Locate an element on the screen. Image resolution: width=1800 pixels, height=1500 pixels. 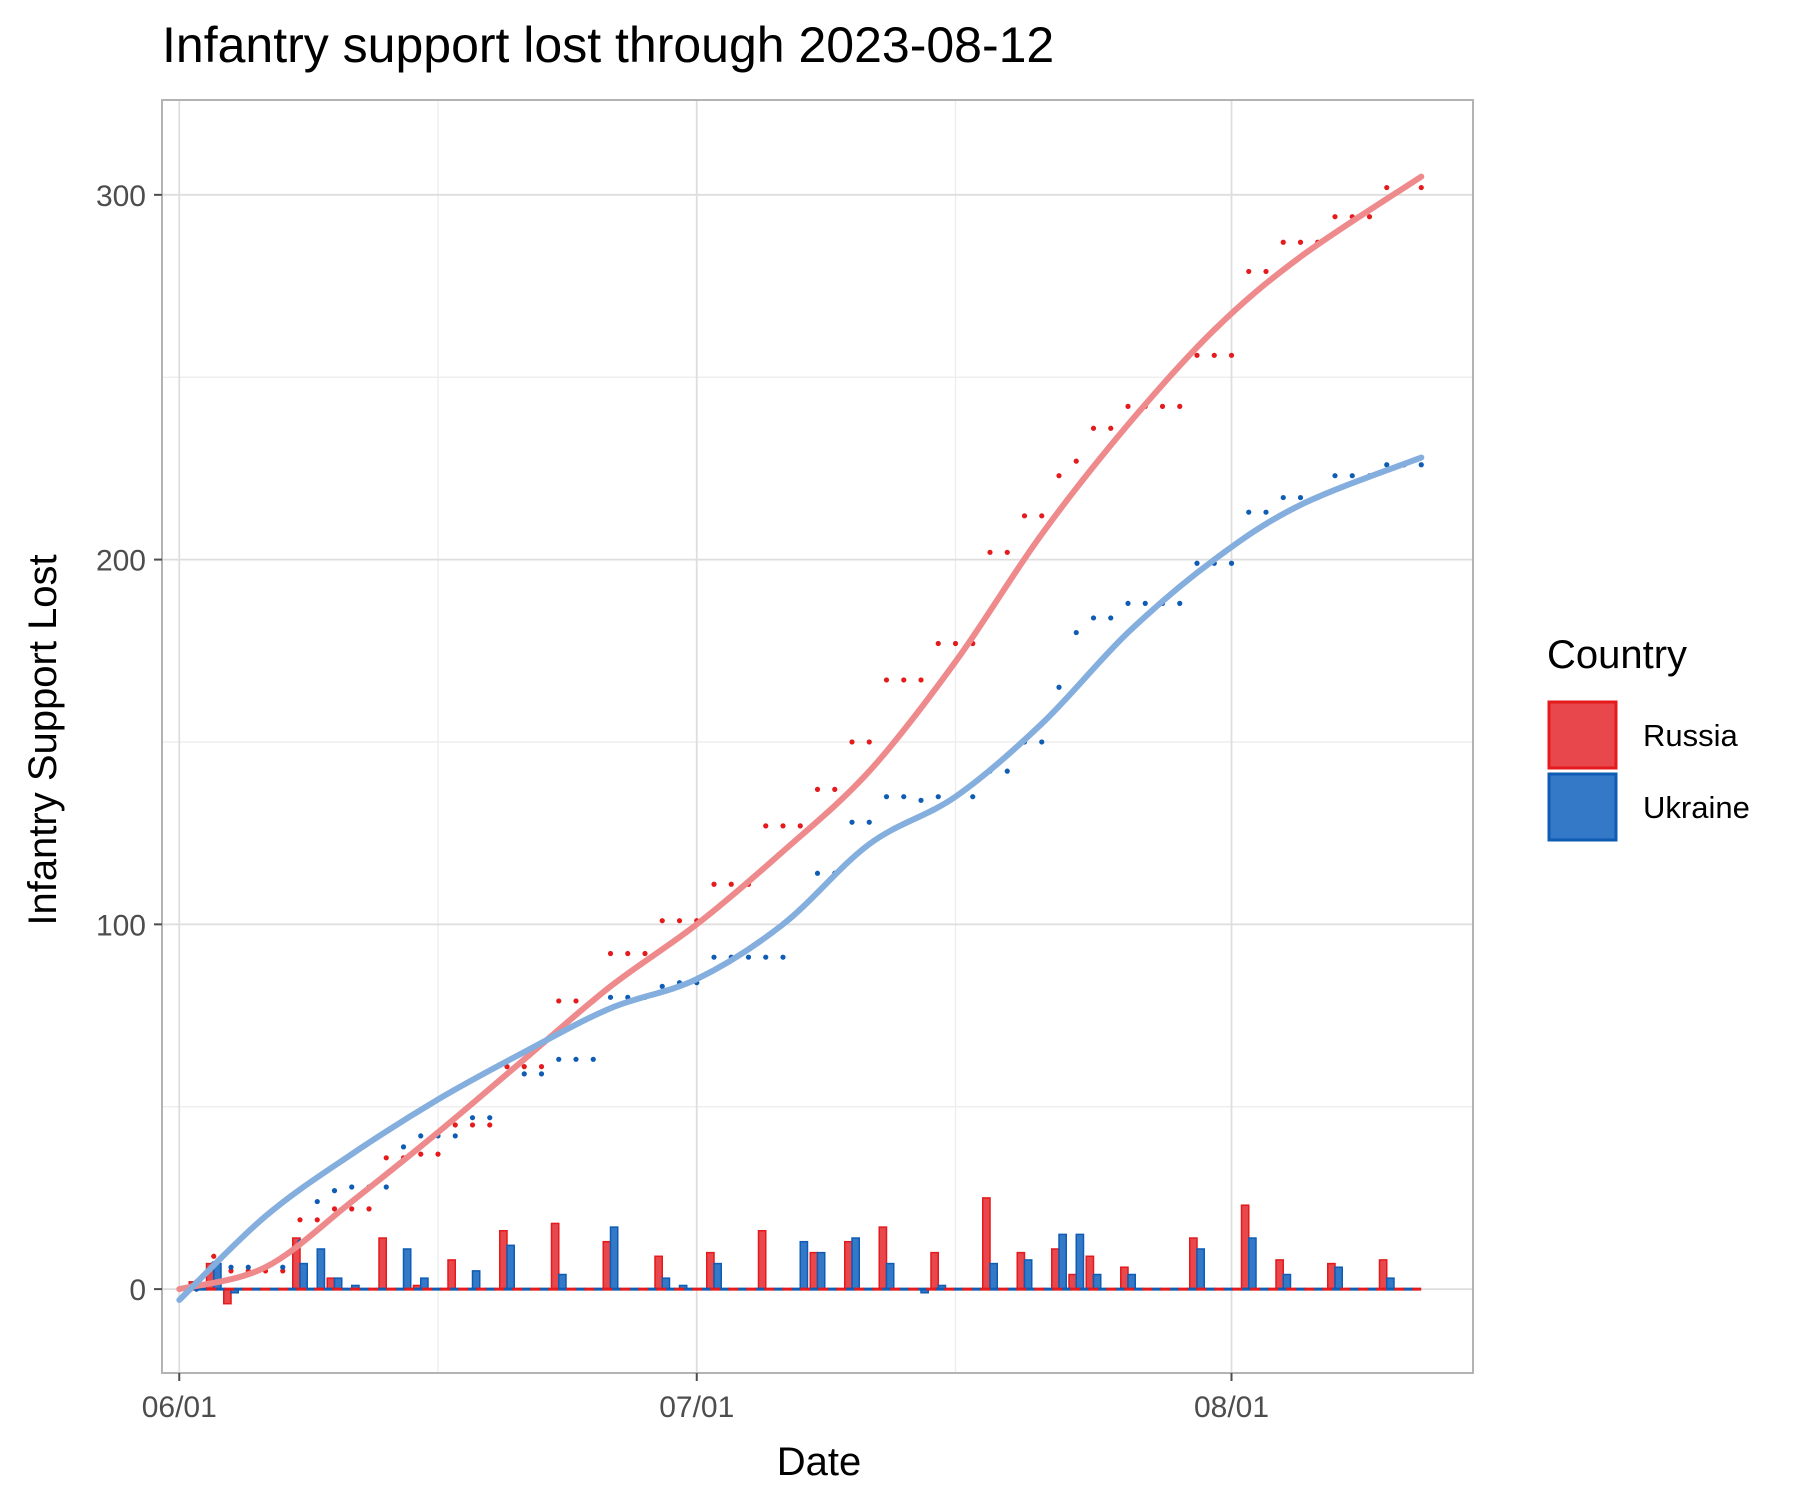
x-axis-title: Date is located at coordinates (819, 1462).